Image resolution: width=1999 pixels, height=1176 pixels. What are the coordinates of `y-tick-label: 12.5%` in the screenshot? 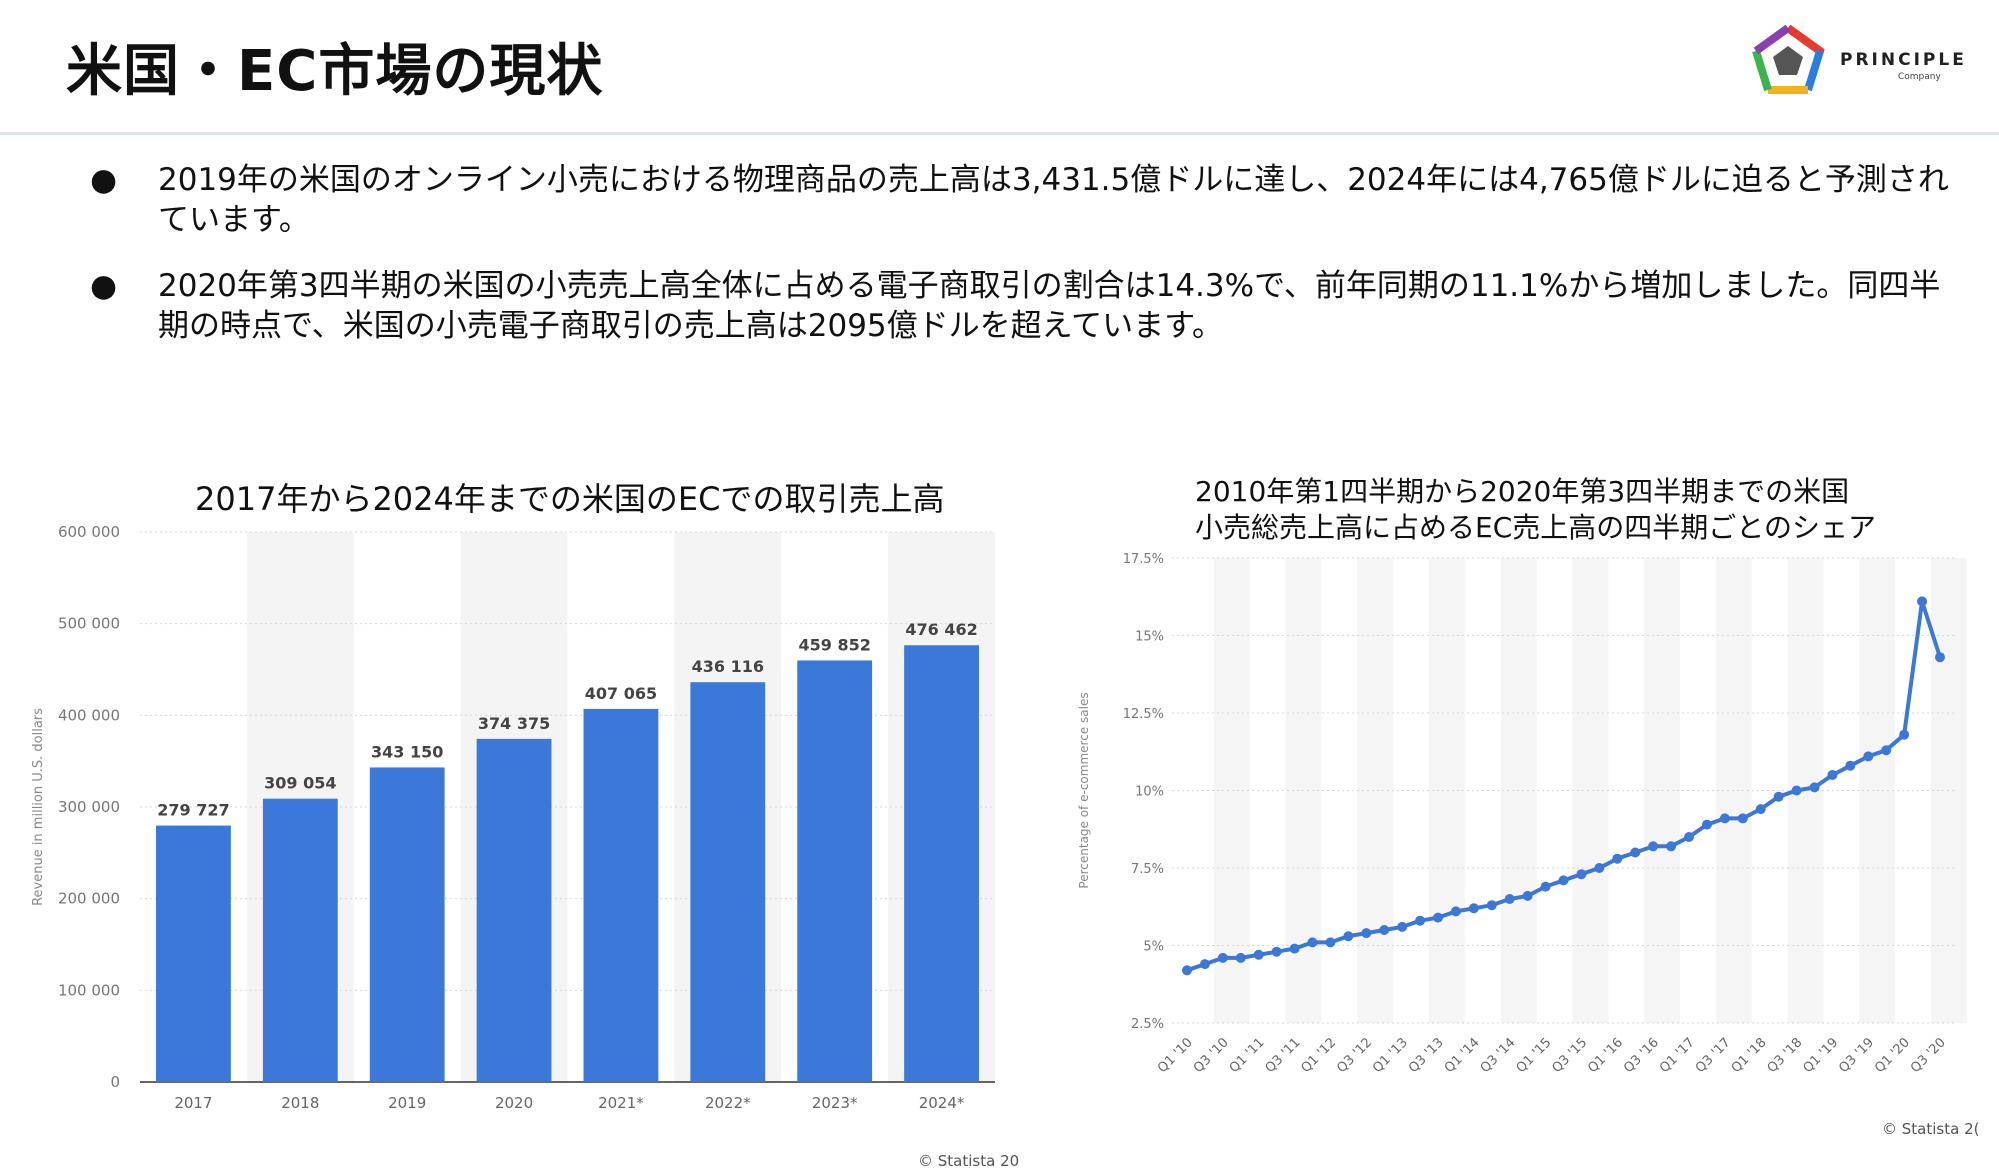 It's located at (1143, 714).